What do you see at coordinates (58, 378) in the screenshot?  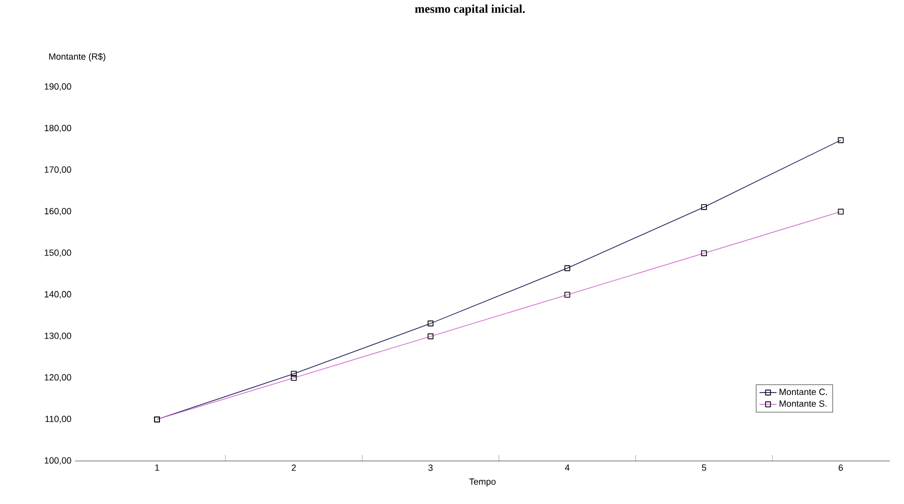 I see `y-tick-label: 120,00` at bounding box center [58, 378].